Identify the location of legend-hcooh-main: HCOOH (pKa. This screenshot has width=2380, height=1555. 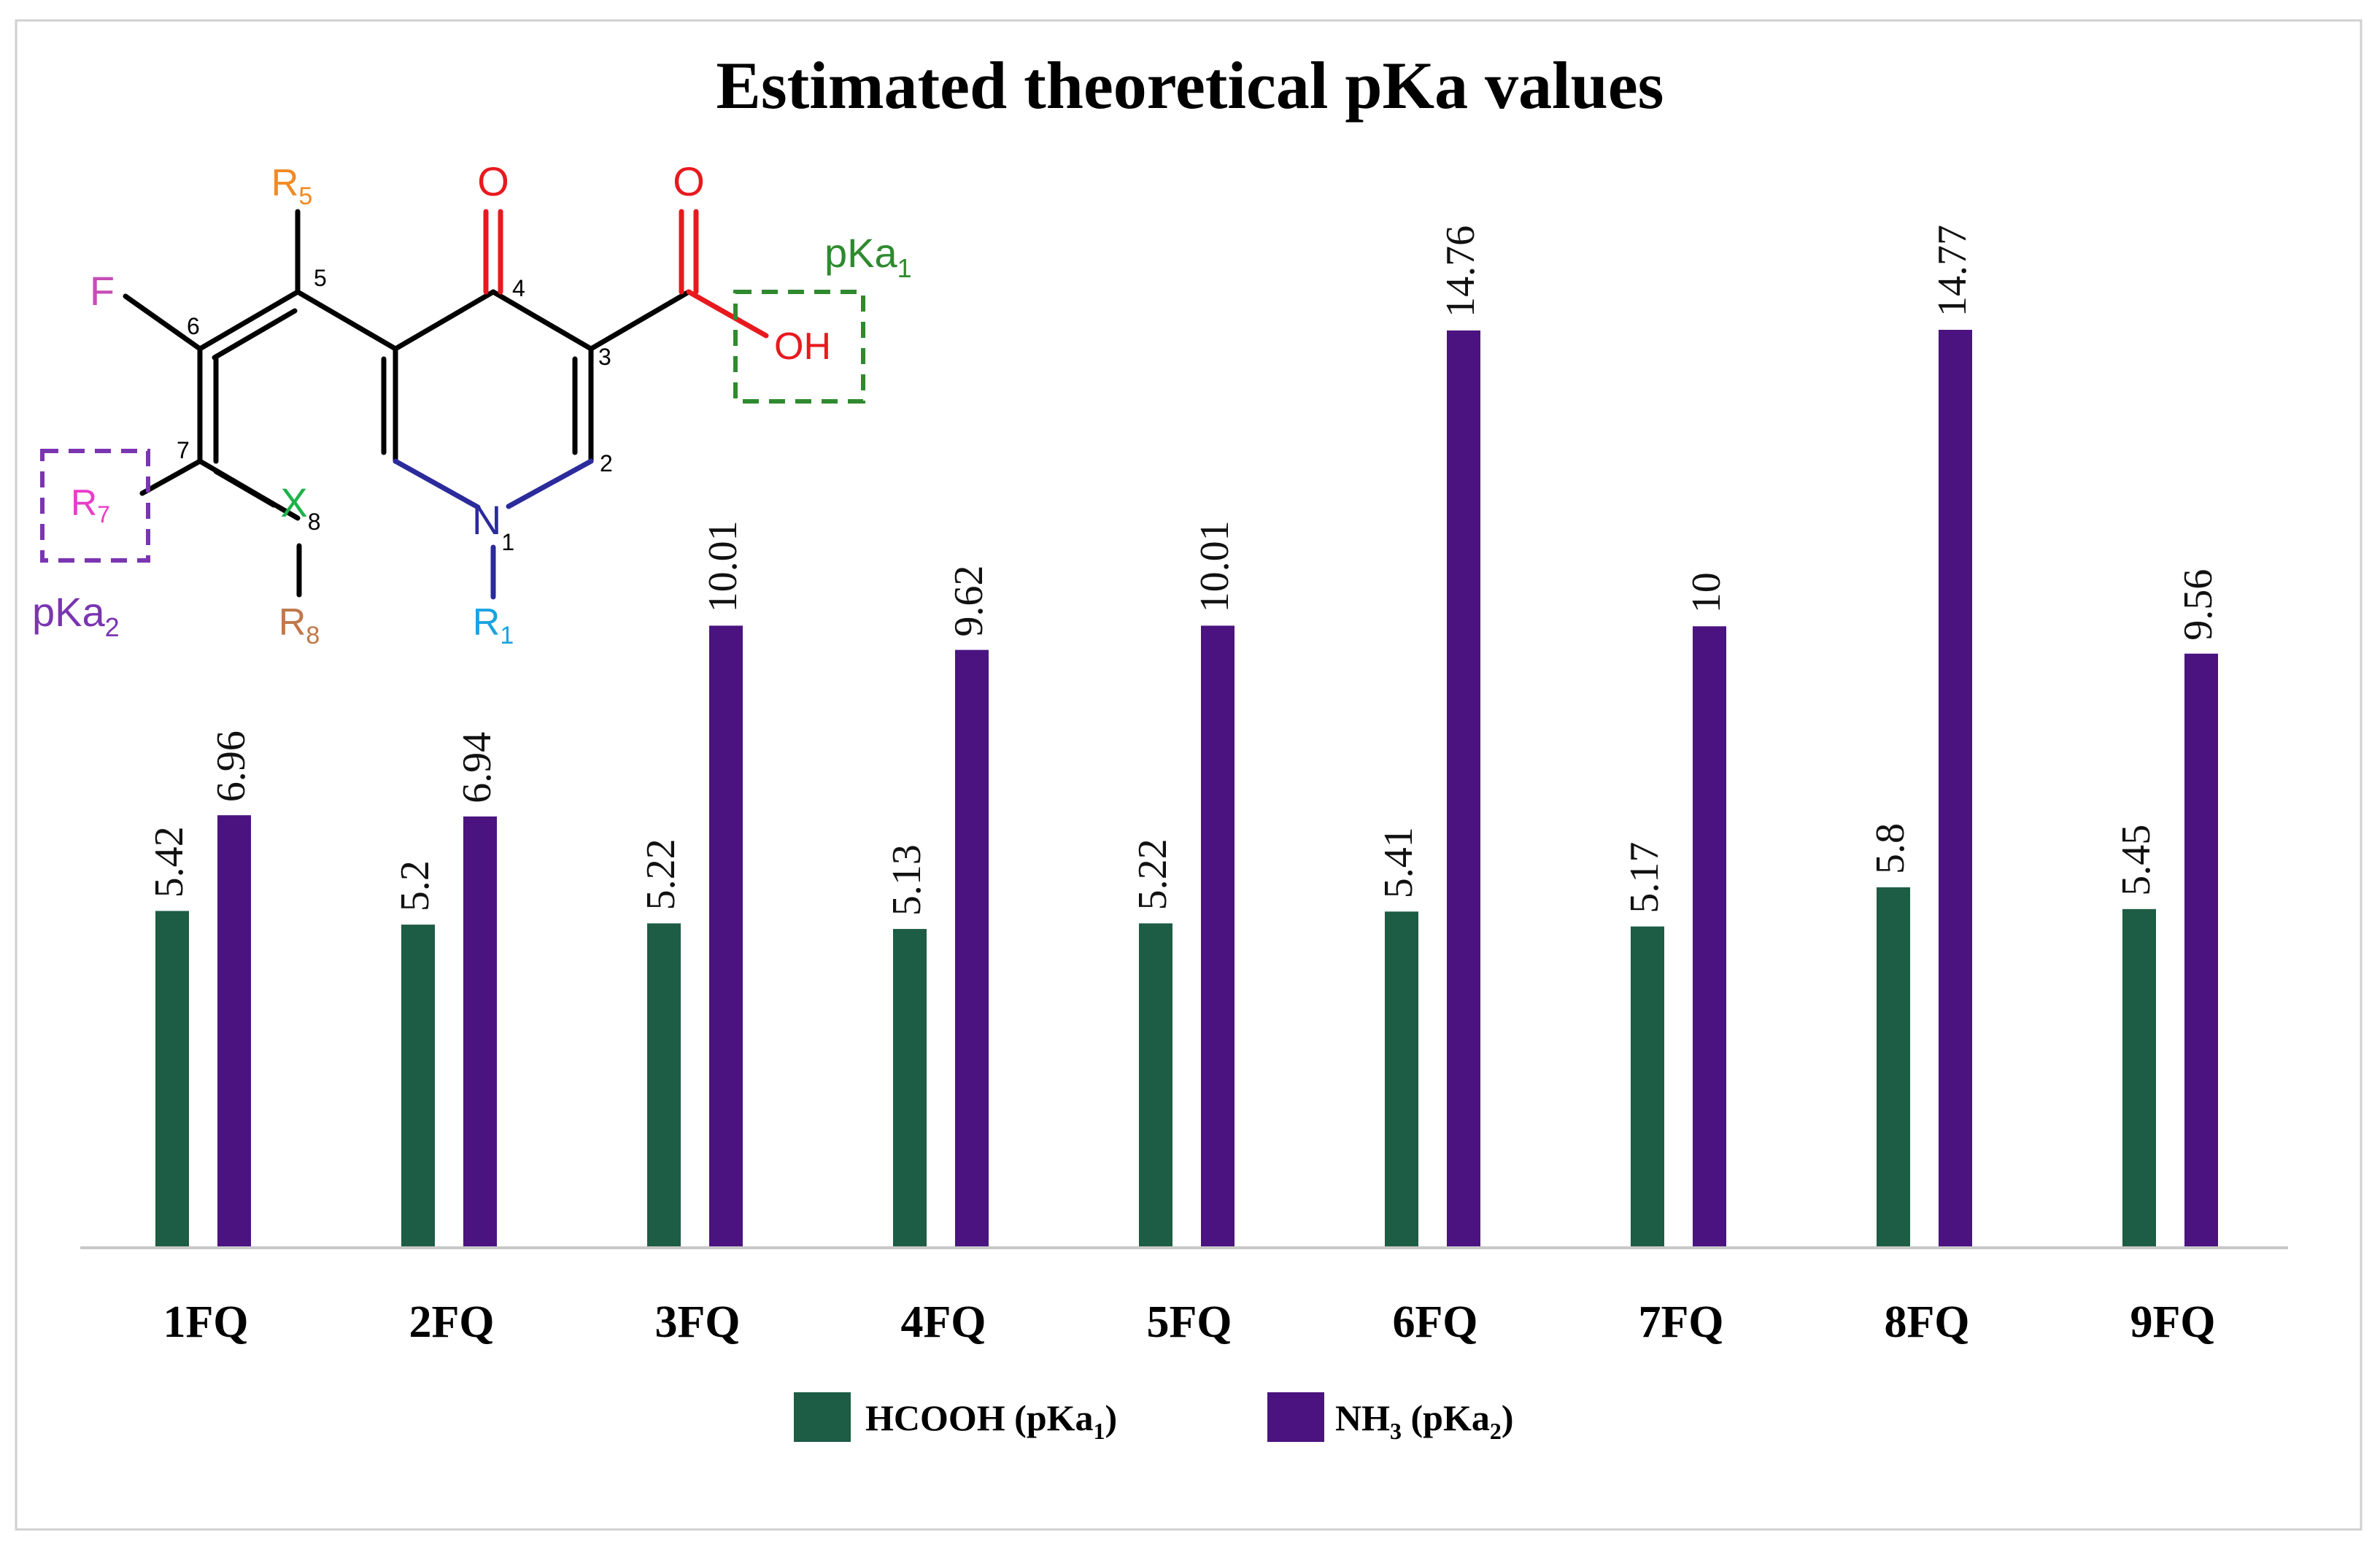
(979, 1418).